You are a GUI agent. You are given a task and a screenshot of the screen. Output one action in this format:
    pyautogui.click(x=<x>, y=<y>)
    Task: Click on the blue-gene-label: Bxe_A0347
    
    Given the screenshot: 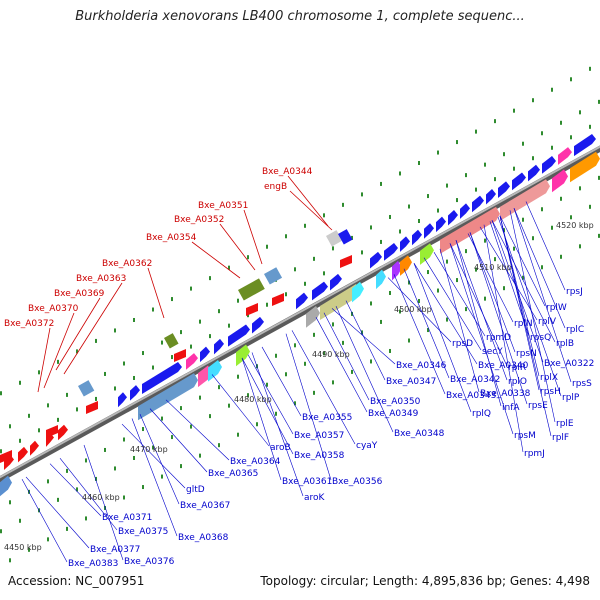 What is the action you would take?
    pyautogui.click(x=411, y=382)
    